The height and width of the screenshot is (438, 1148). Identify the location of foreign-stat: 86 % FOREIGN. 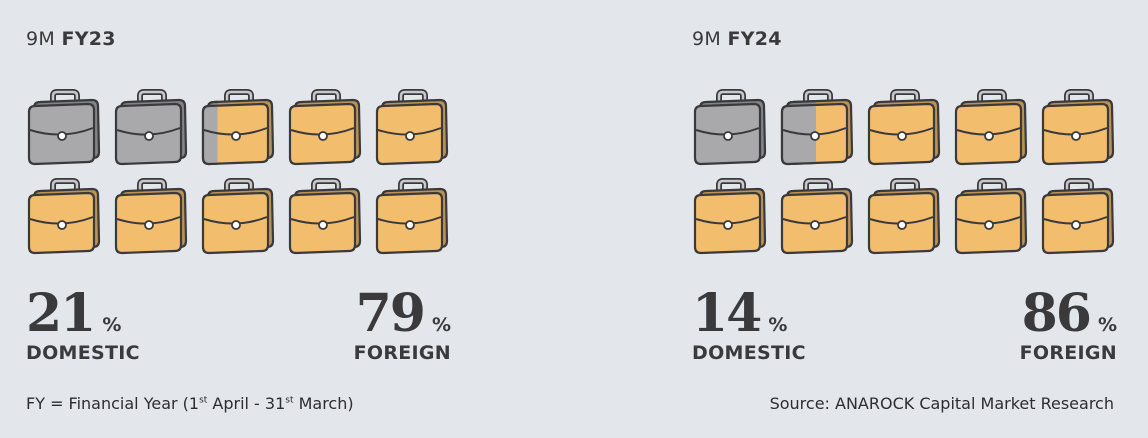
(1068, 324).